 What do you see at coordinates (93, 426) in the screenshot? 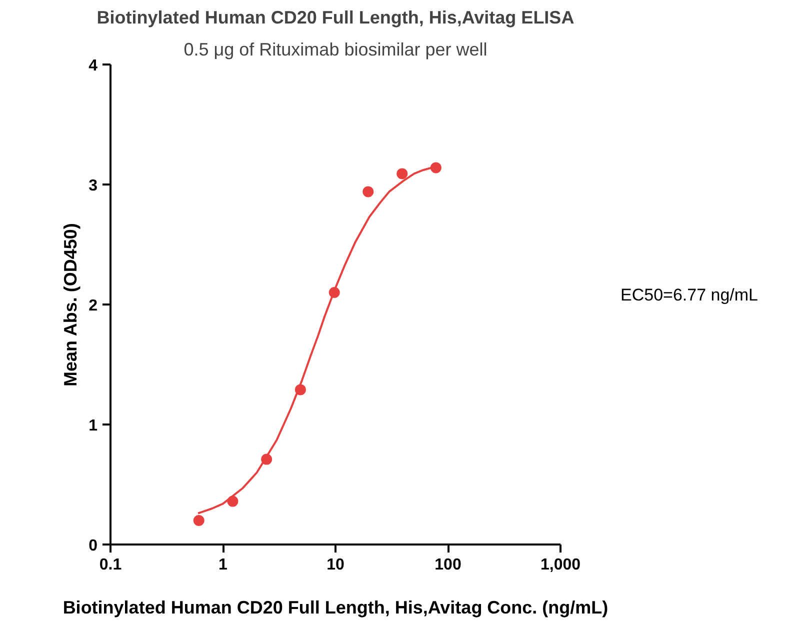
I see `y-tick-label: 1` at bounding box center [93, 426].